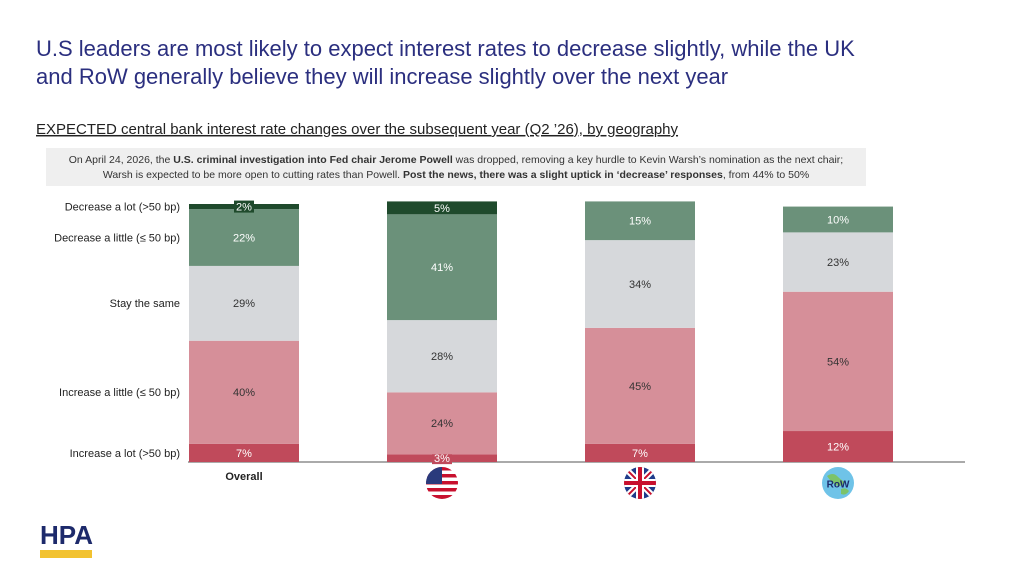 The height and width of the screenshot is (576, 1024). I want to click on value-label: 29%, so click(244, 304).